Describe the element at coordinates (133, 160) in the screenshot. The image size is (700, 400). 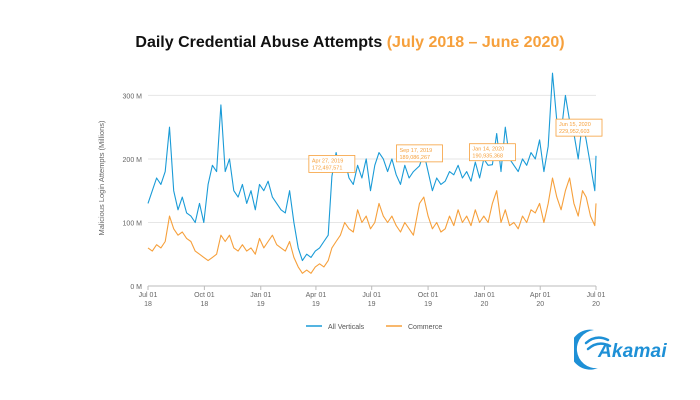
I see `y-tick-label: 200 M` at that location.